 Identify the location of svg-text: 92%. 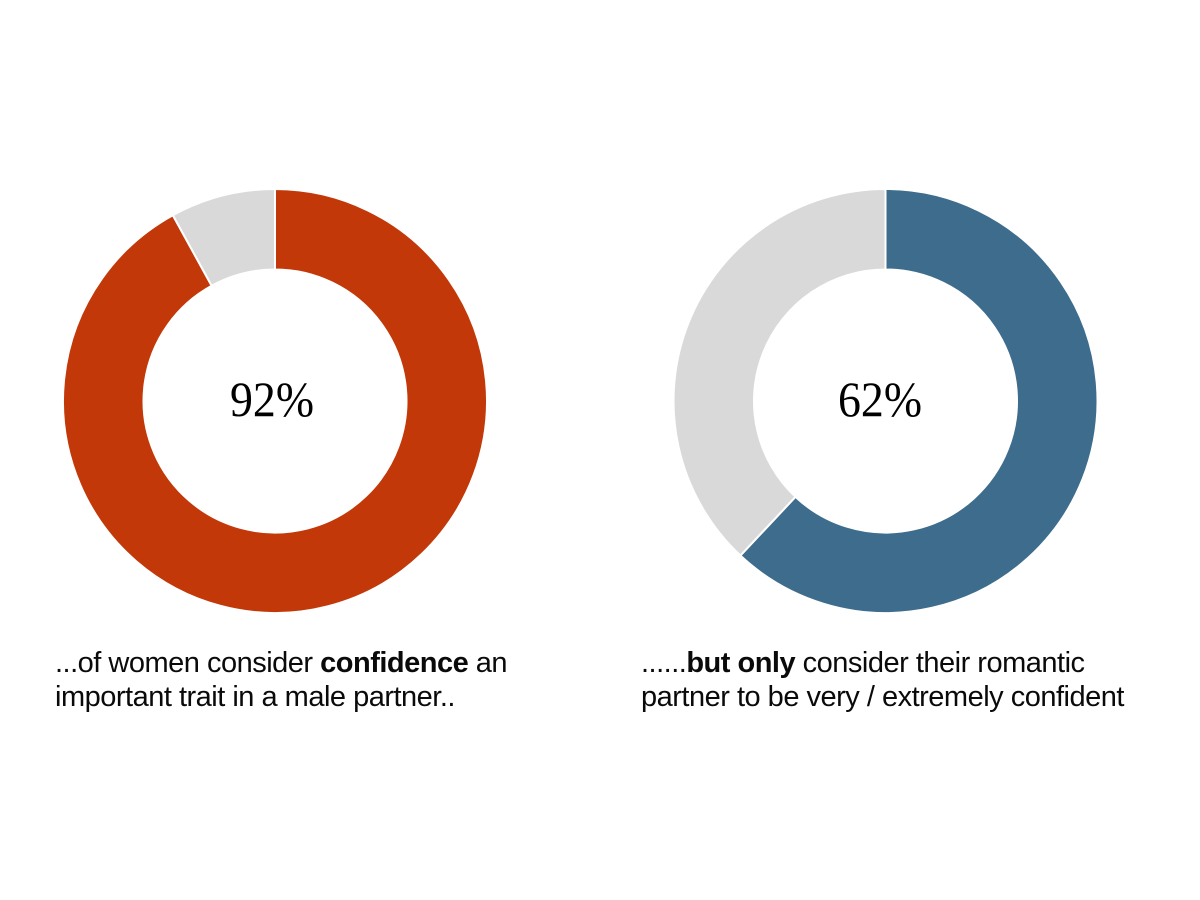
(272, 399).